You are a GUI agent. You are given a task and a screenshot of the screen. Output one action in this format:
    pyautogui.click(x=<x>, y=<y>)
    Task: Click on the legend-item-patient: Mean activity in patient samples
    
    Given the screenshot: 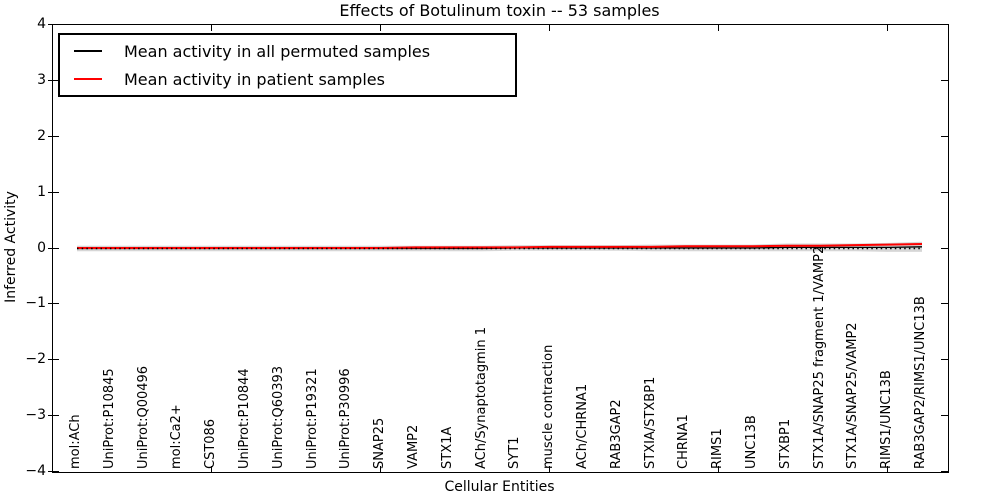 What is the action you would take?
    pyautogui.click(x=287, y=79)
    